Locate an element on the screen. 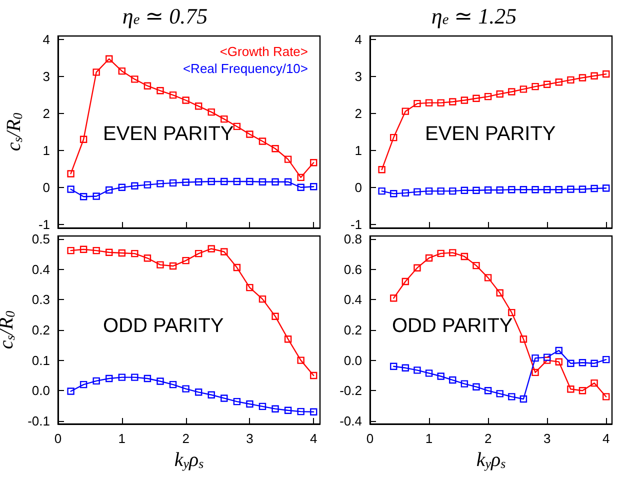 The height and width of the screenshot is (480, 618). y-tick-label: 0.6 is located at coordinates (353, 269).